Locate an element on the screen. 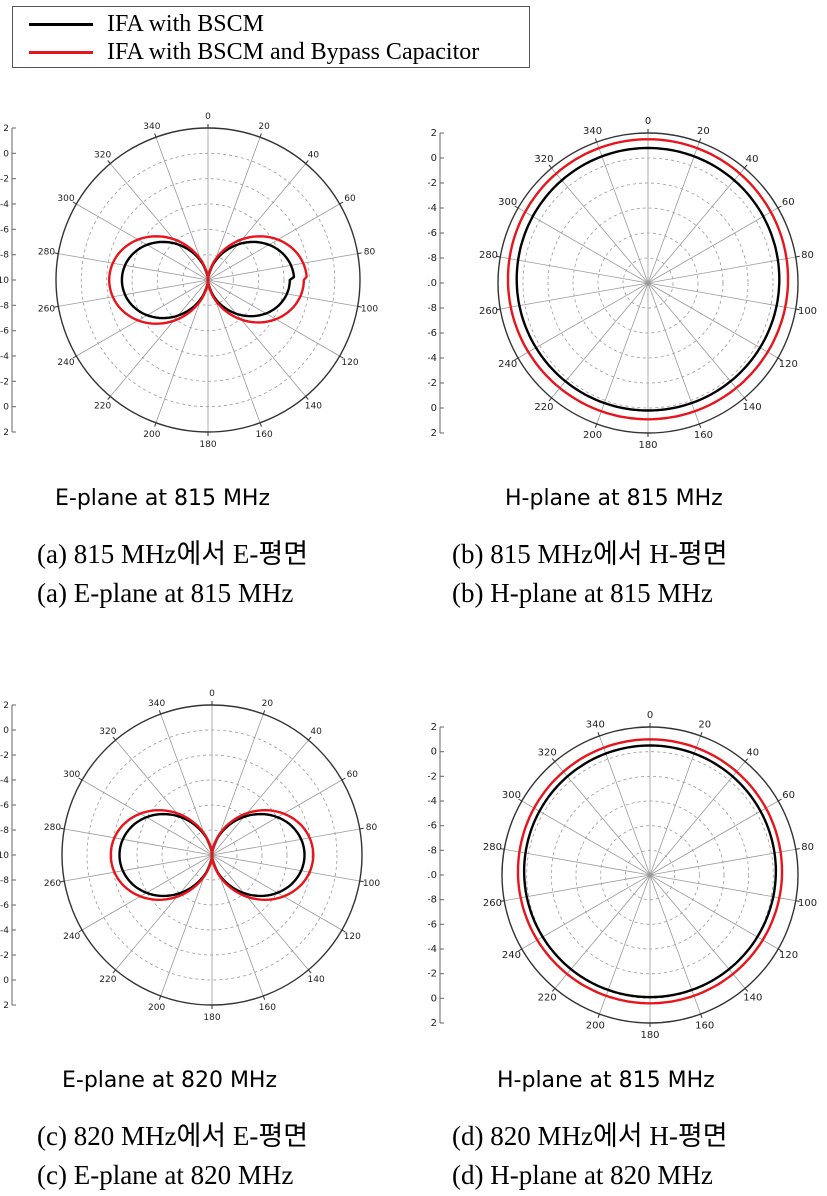 Image resolution: width=827 pixels, height=1196 pixels. caption-en-b: (b) H-plane at 815 MHz is located at coordinates (582, 593).